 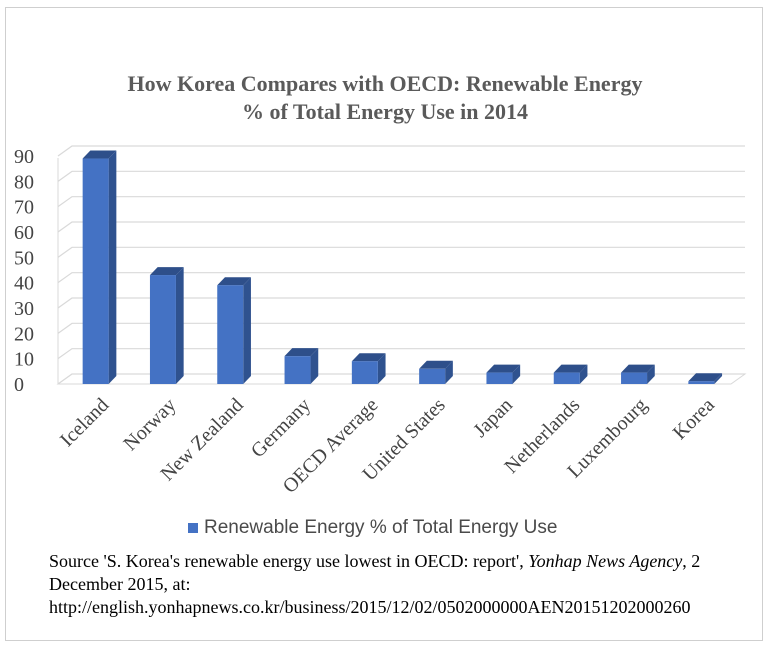 I want to click on legend: Renewable Energy % of Total Energy Use, so click(x=372, y=528).